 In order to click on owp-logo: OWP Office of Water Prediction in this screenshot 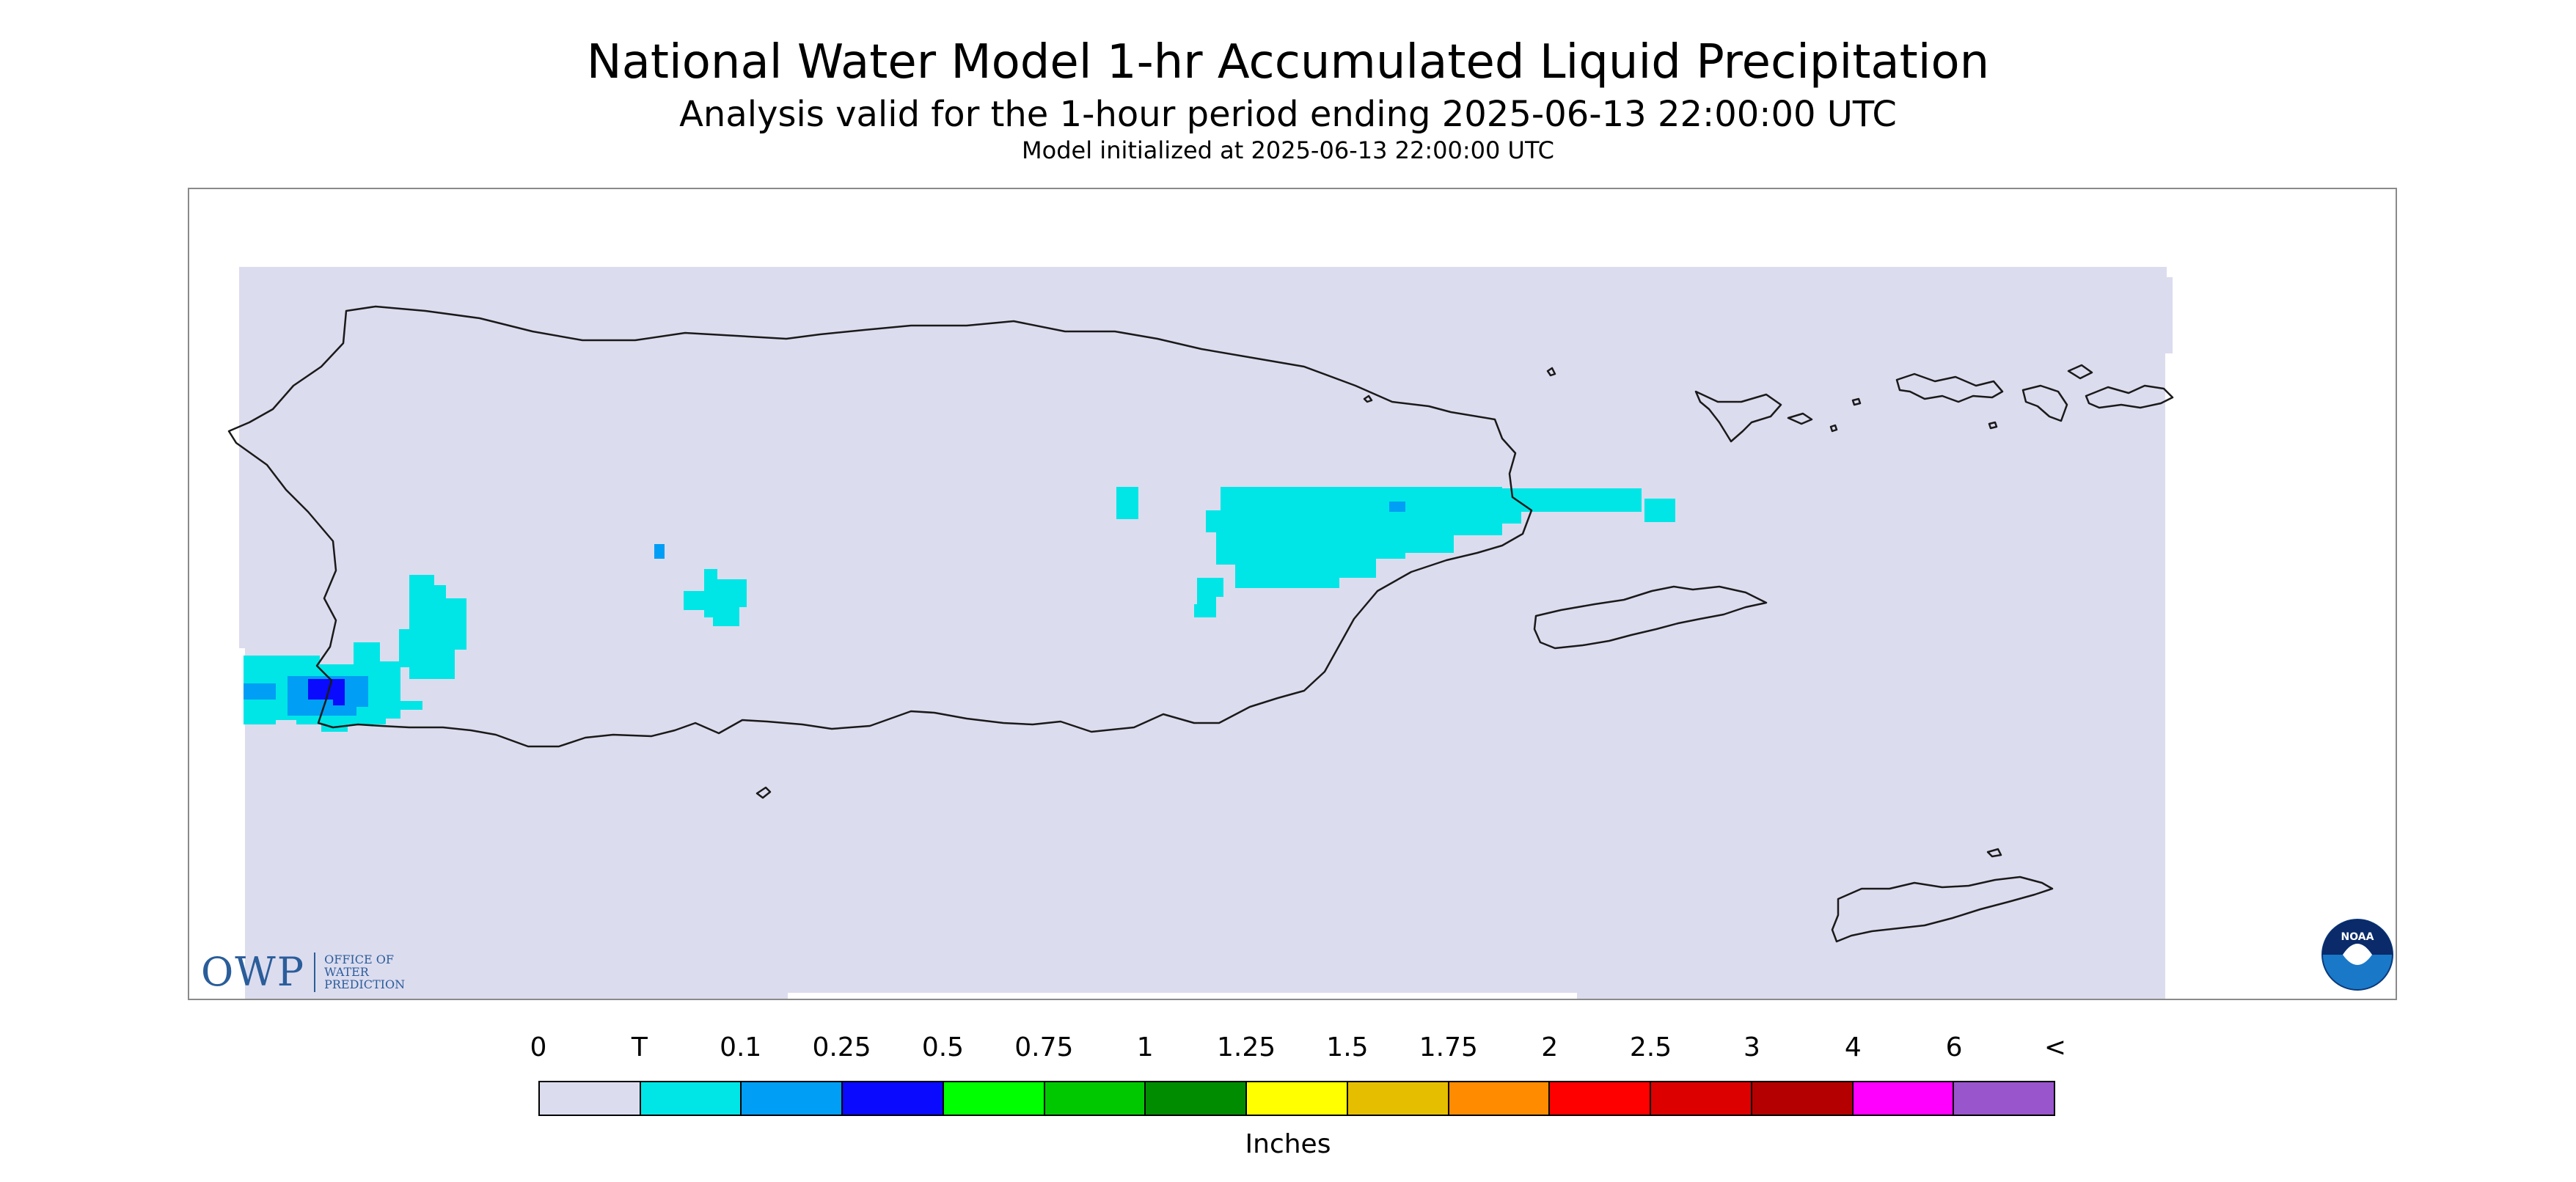, I will do `click(303, 972)`.